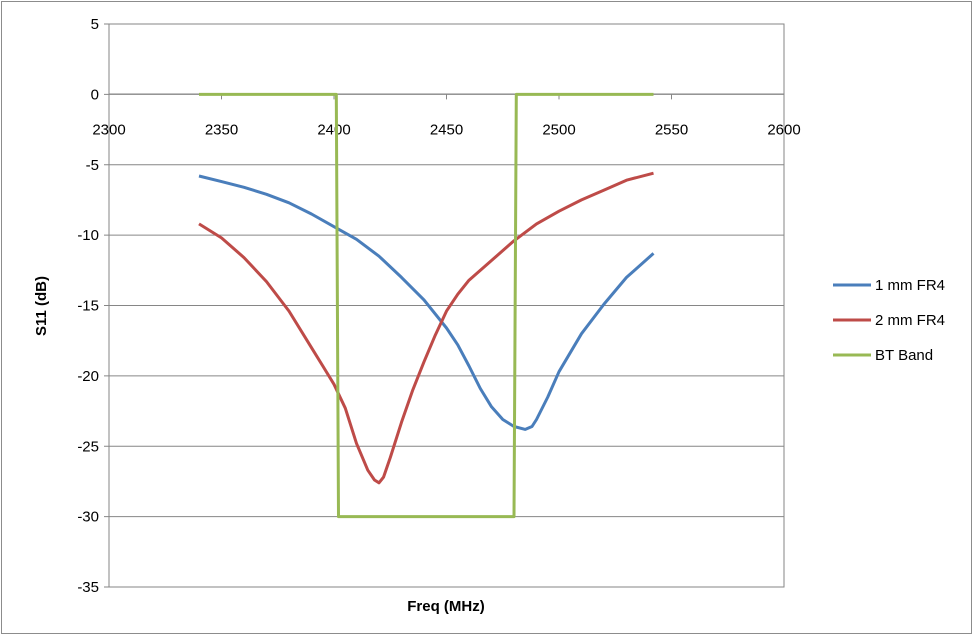 The height and width of the screenshot is (640, 975). I want to click on x-tick-label: 2600, so click(783, 129).